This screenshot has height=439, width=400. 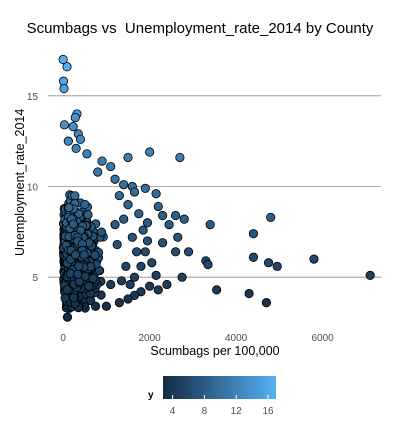 What do you see at coordinates (237, 411) in the screenshot?
I see `legend-tick-label: 12` at bounding box center [237, 411].